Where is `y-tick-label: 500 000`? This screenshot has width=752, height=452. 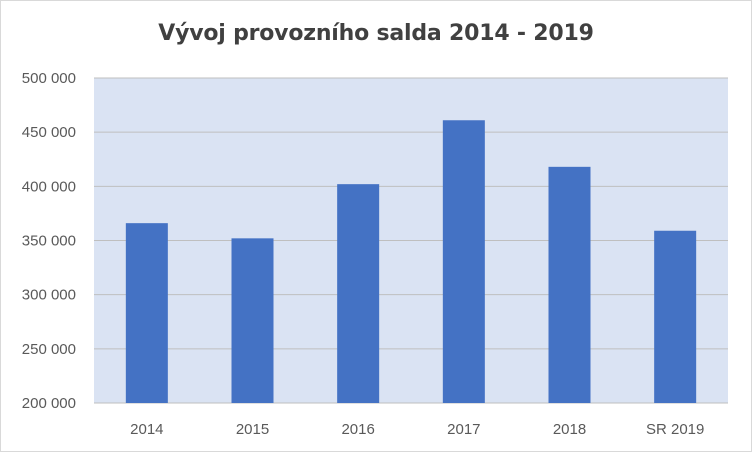
y-tick-label: 500 000 is located at coordinates (49, 78).